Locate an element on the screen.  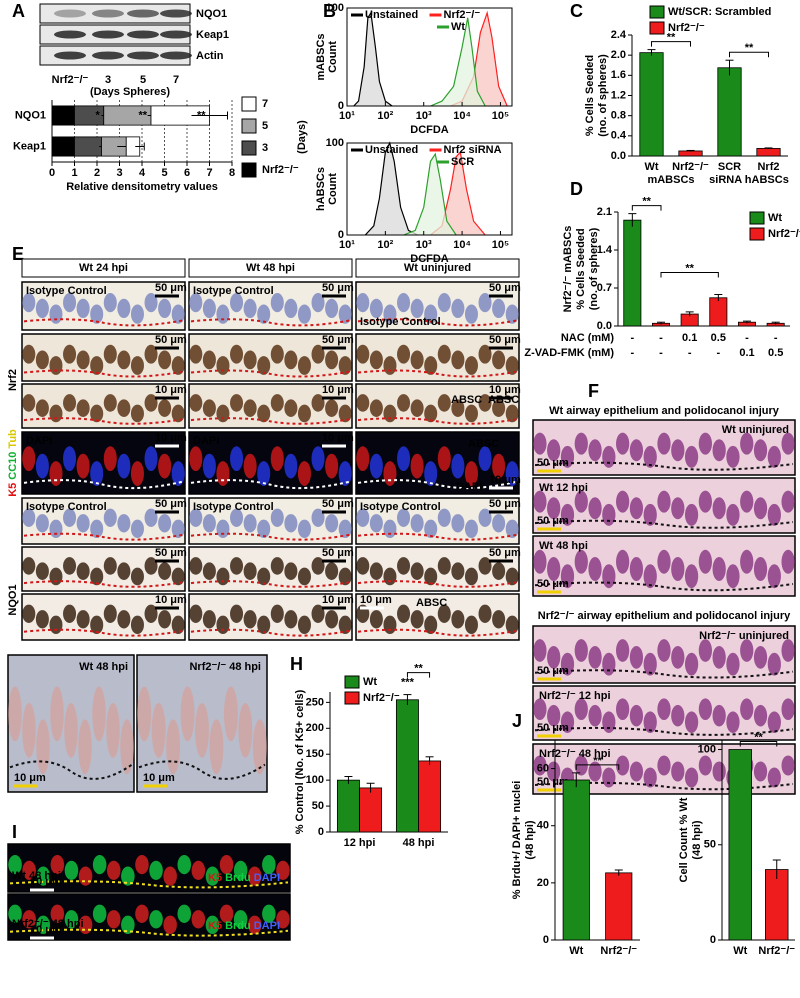
stain-legend: K5 Brdu DAPI is located at coordinates (244, 926).